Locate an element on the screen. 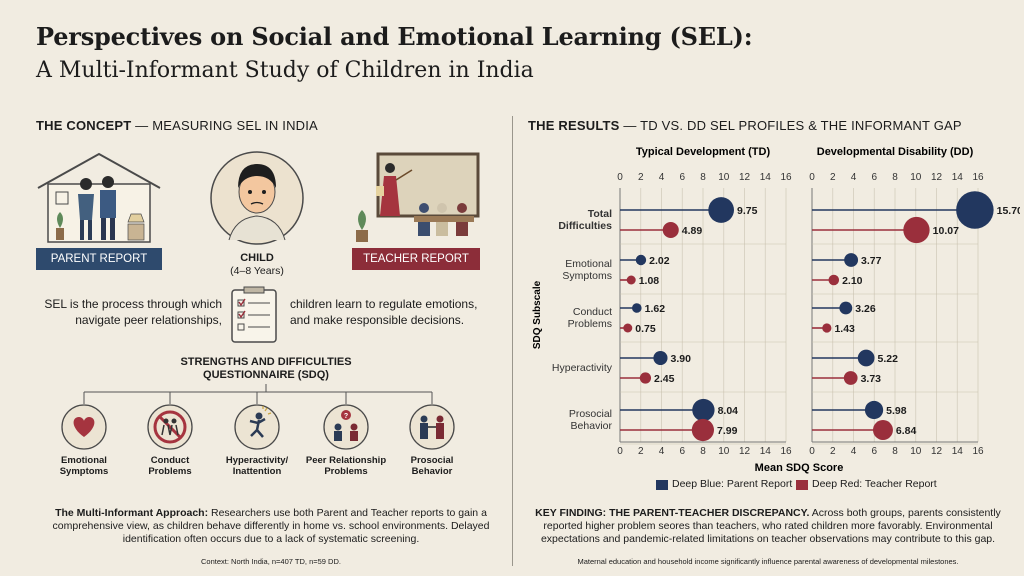 The height and width of the screenshot is (576, 1024). data-label: 10.07 is located at coordinates (946, 231).